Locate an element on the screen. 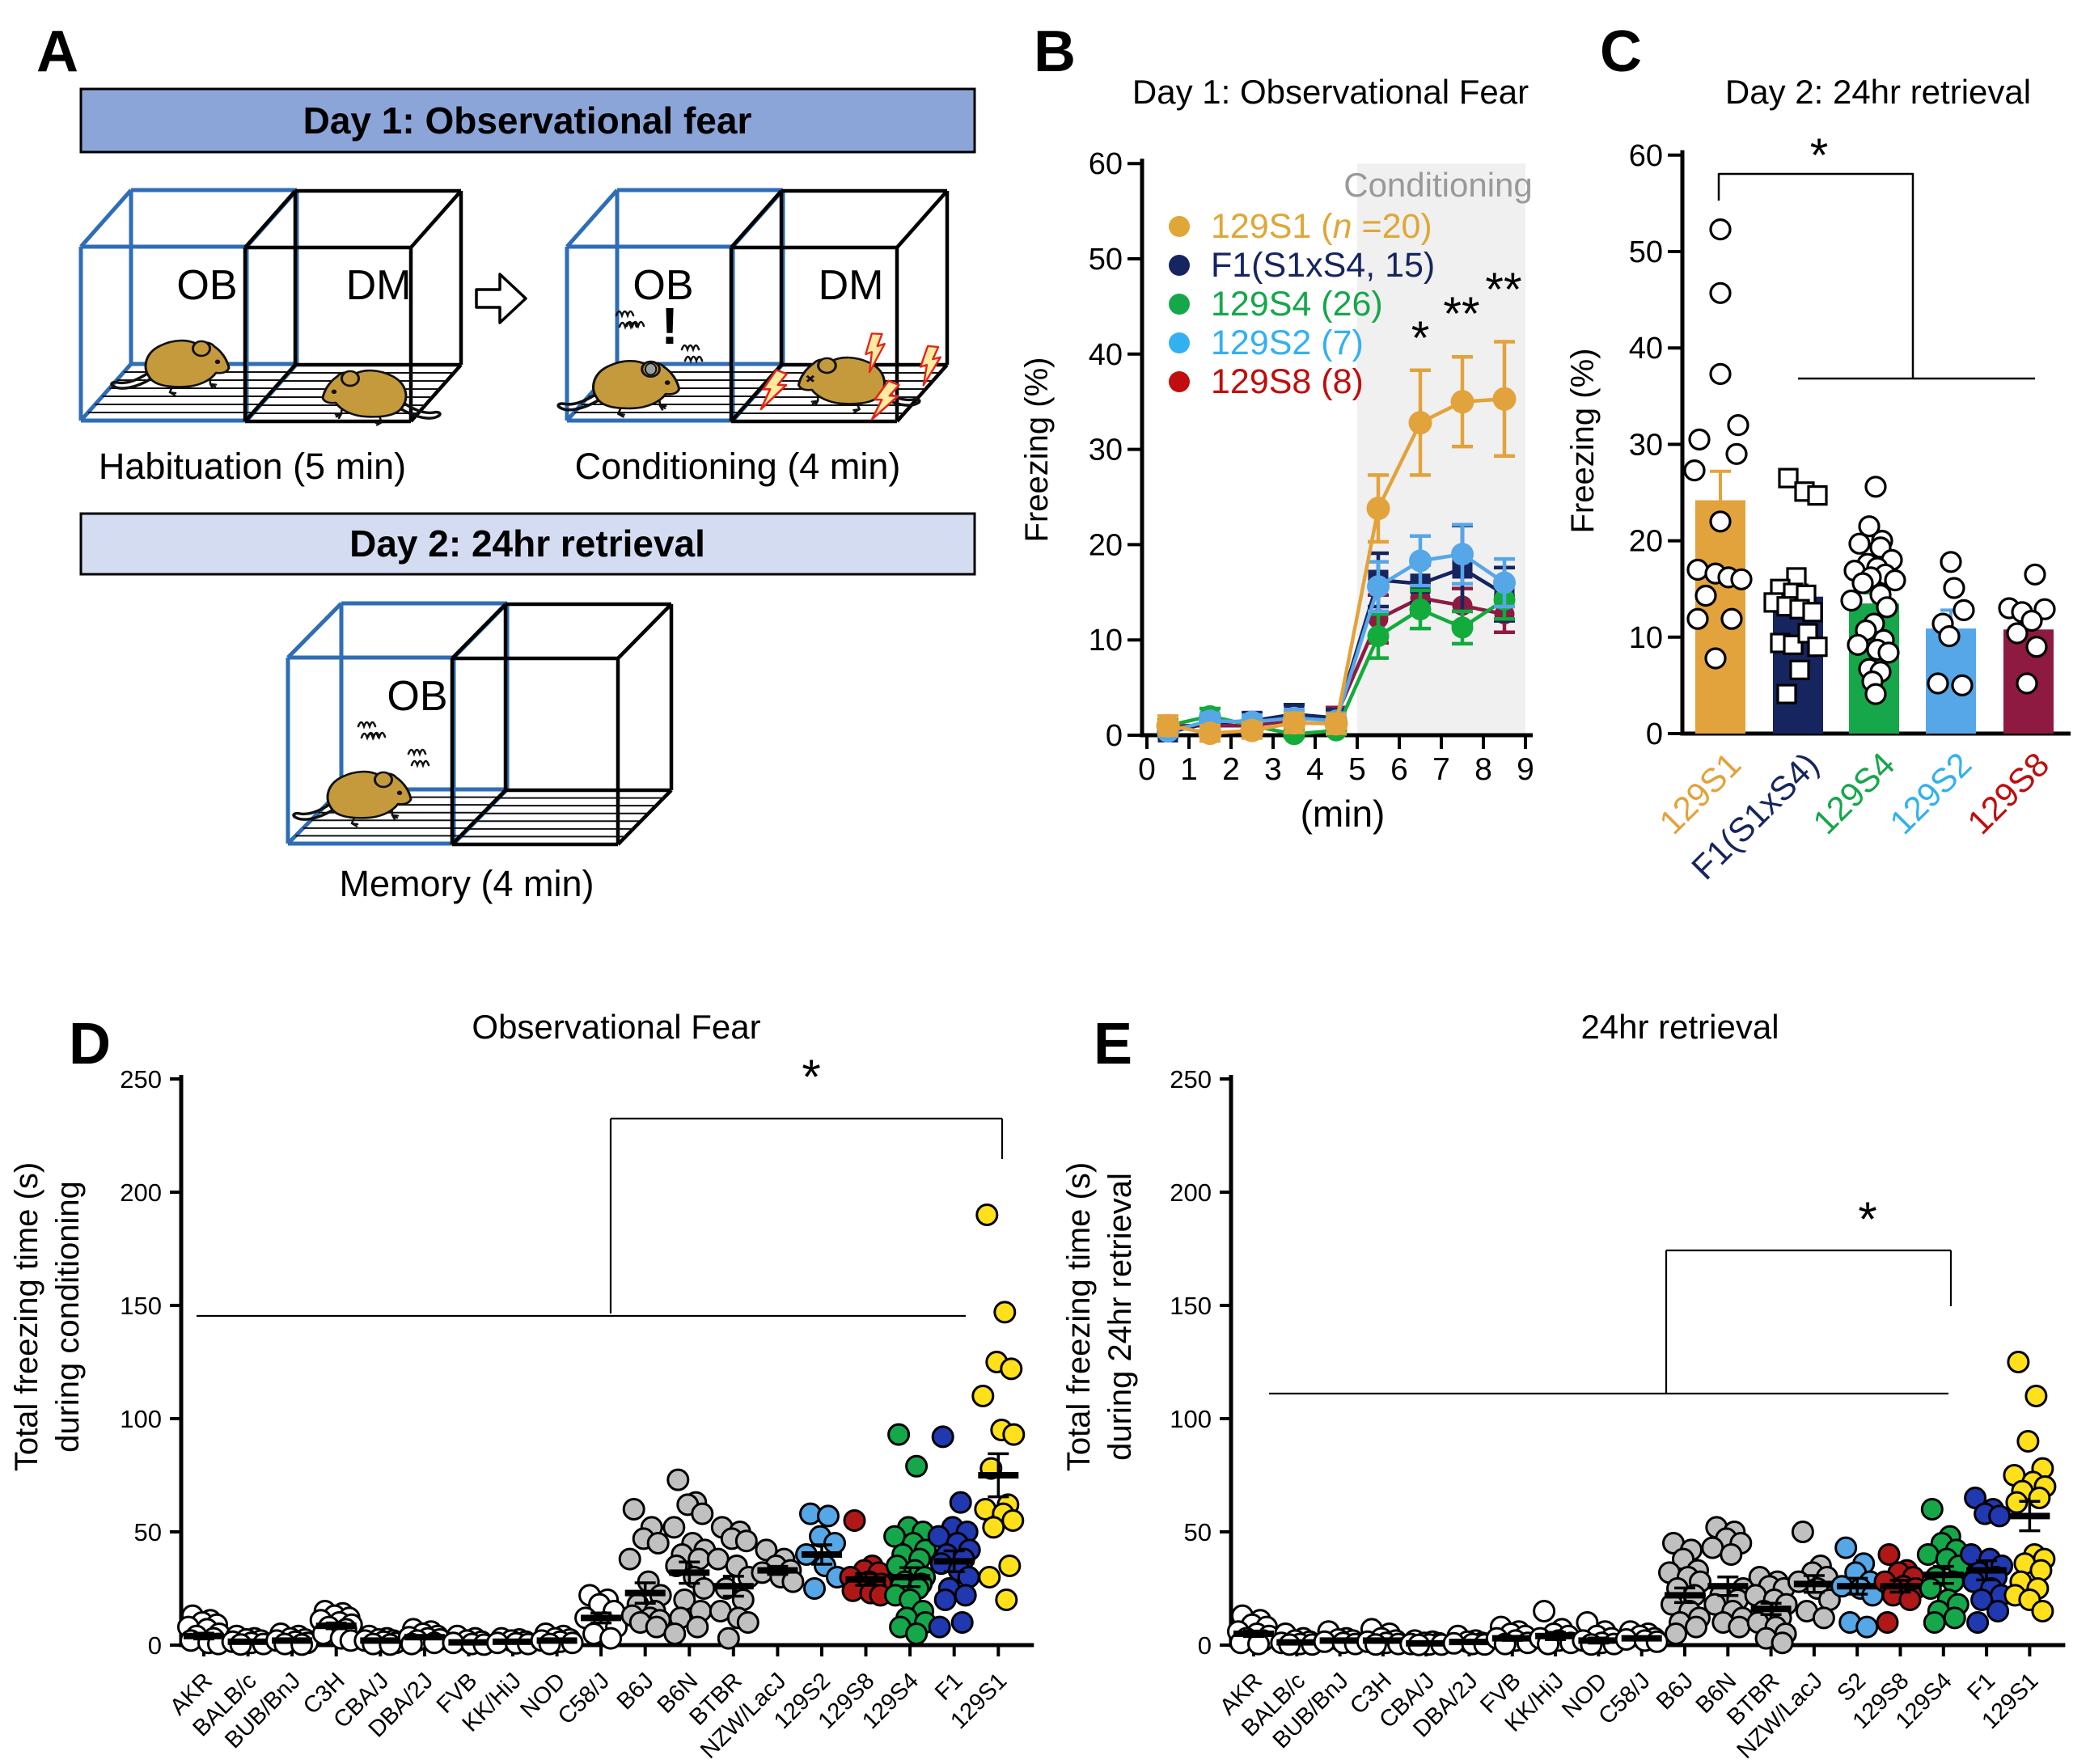  svg-text: 129S4 (26) is located at coordinates (1297, 304).